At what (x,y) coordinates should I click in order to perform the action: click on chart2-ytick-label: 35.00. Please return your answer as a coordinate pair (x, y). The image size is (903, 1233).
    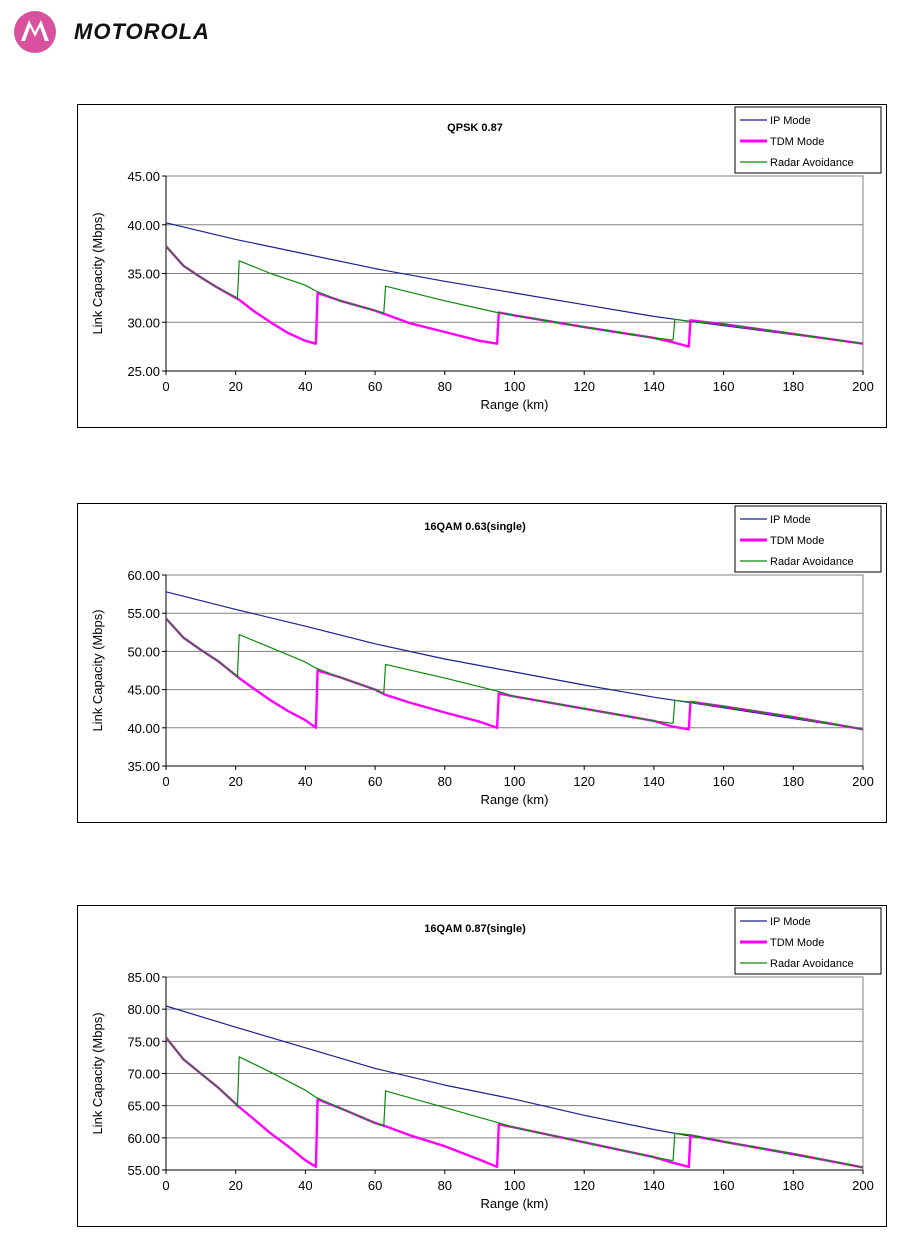
    Looking at the image, I should click on (143, 766).